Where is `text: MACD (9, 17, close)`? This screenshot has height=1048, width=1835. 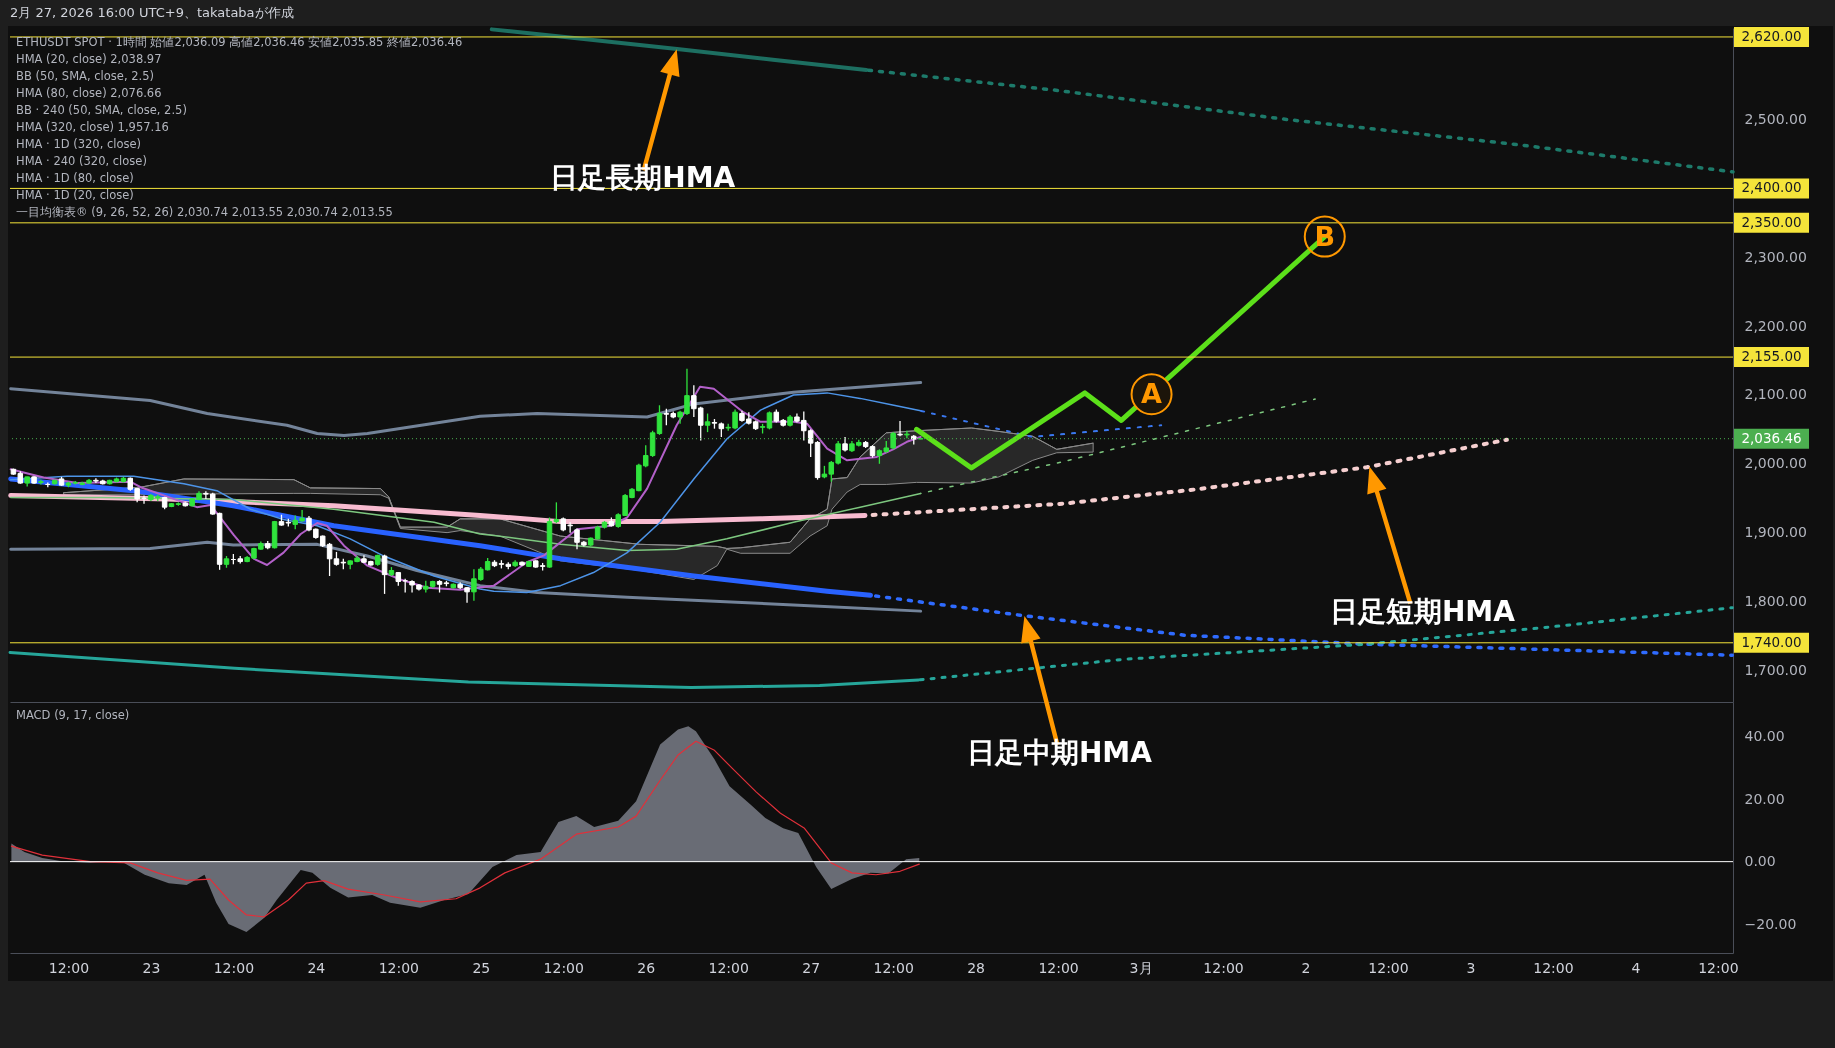 text: MACD (9, 17, close) is located at coordinates (73, 715).